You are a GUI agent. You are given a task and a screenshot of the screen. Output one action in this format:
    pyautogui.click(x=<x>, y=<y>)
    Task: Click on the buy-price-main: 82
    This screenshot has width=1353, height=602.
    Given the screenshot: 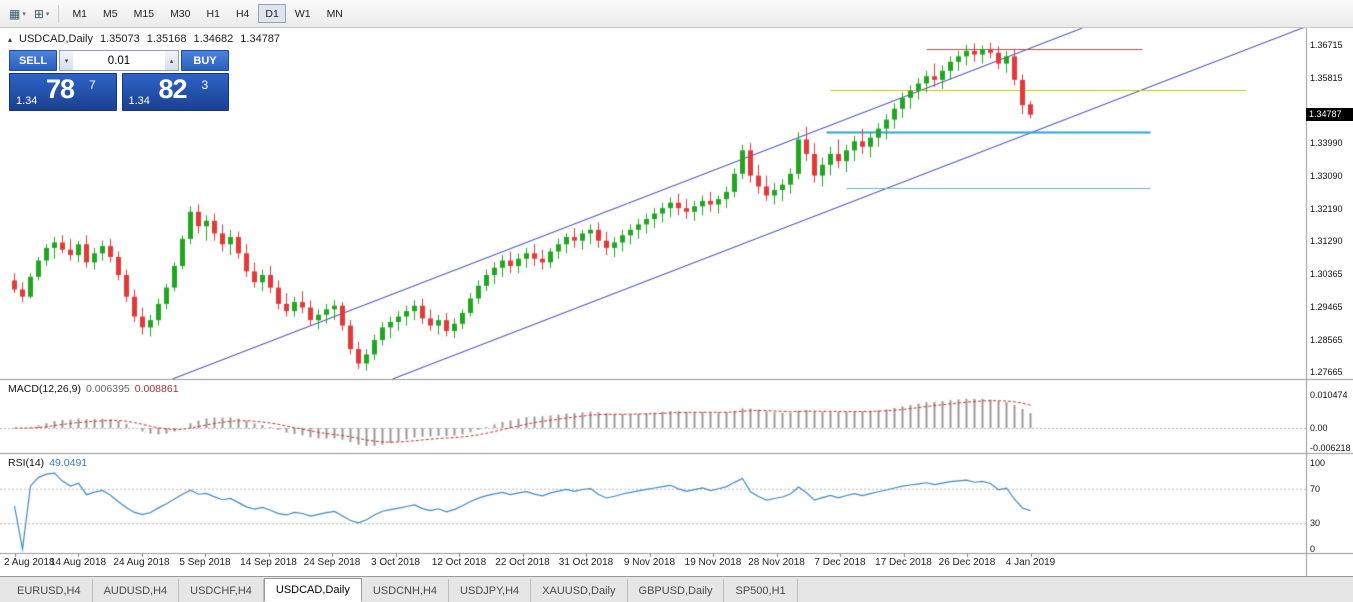 What is the action you would take?
    pyautogui.click(x=173, y=89)
    